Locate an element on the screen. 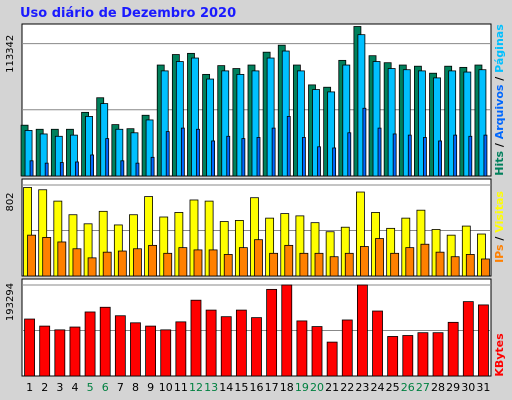 Image resolution: width=512 pixels, height=400 pixels. y-max-label-middle: 802 is located at coordinates (10, 201).